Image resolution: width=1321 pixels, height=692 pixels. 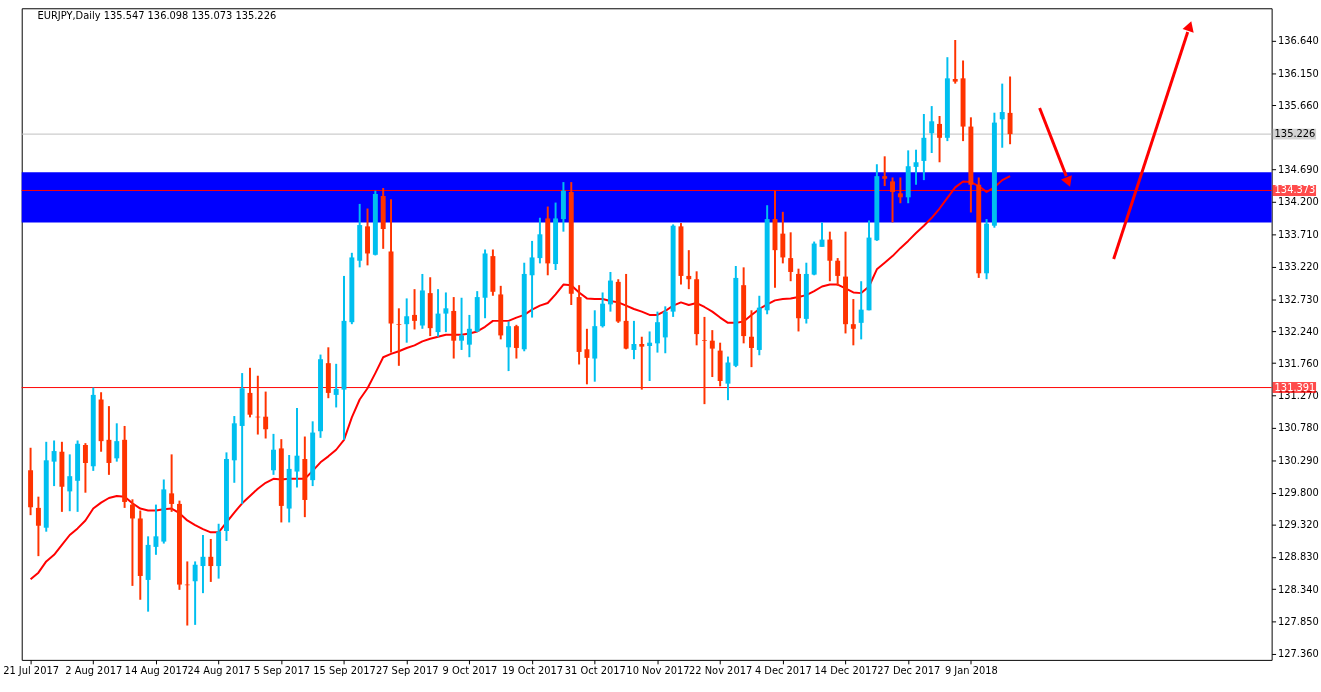 I want to click on y-tick-label: 127.850, so click(x=1298, y=622).